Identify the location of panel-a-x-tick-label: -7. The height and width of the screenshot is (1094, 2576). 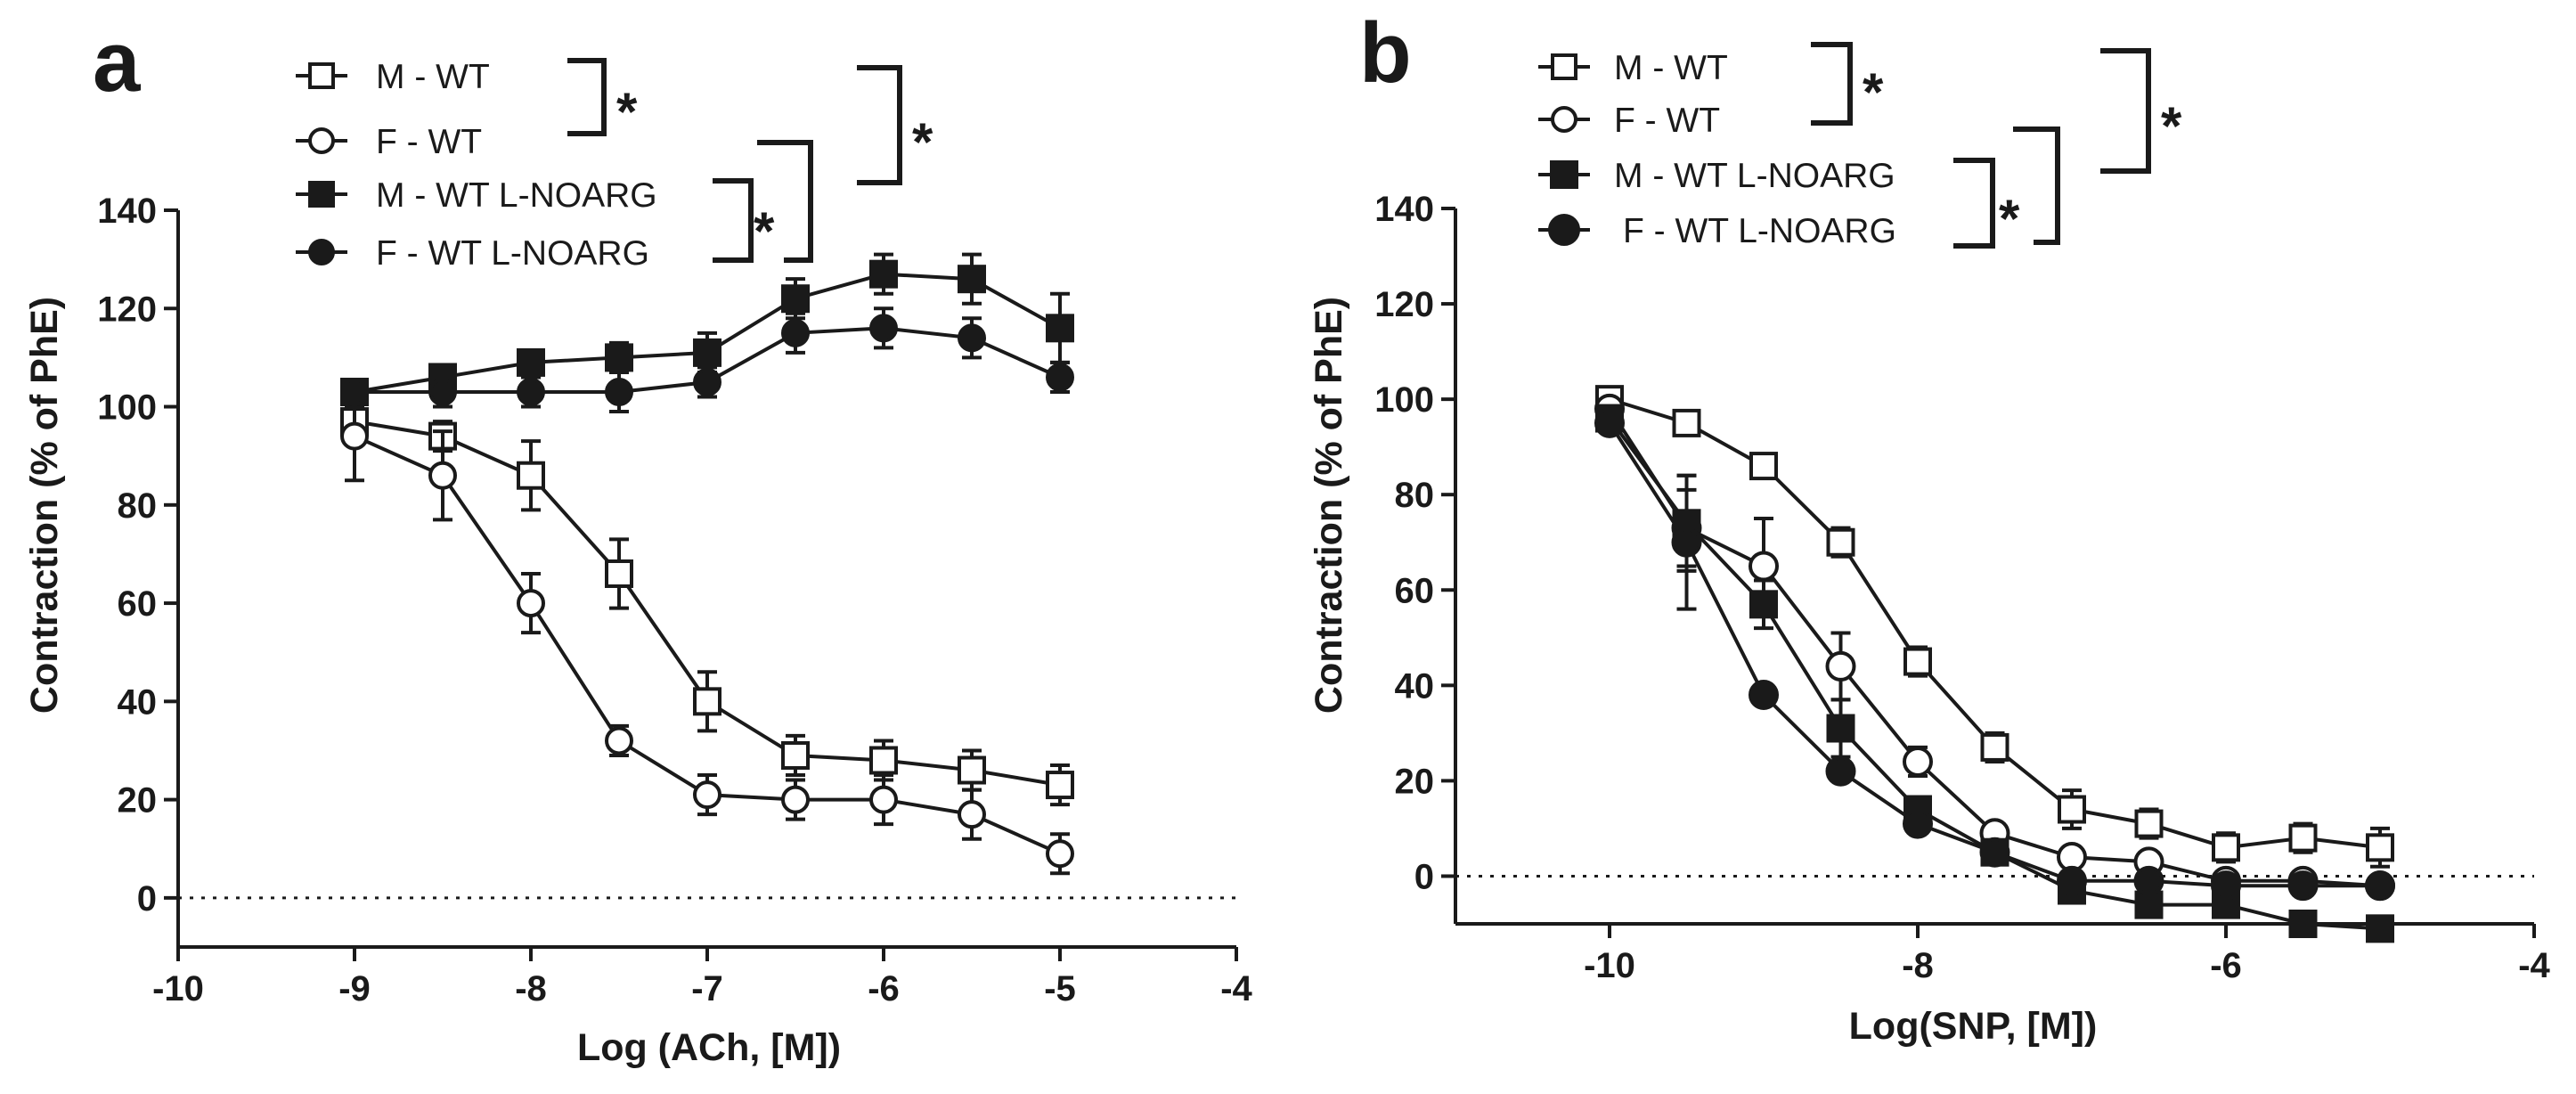
(707, 988).